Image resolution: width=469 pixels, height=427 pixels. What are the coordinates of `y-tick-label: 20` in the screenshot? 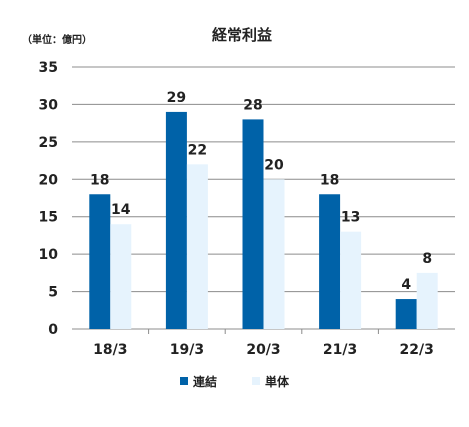 It's located at (49, 180).